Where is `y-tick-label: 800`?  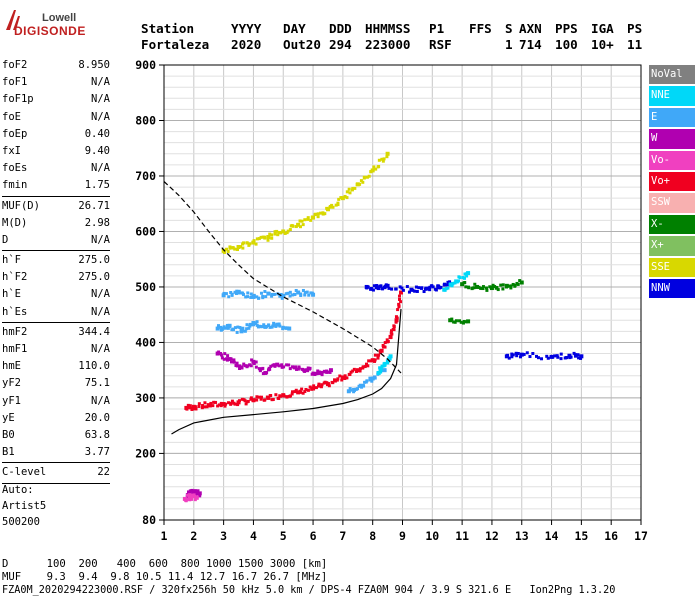 y-tick-label: 800 is located at coordinates (145, 120).